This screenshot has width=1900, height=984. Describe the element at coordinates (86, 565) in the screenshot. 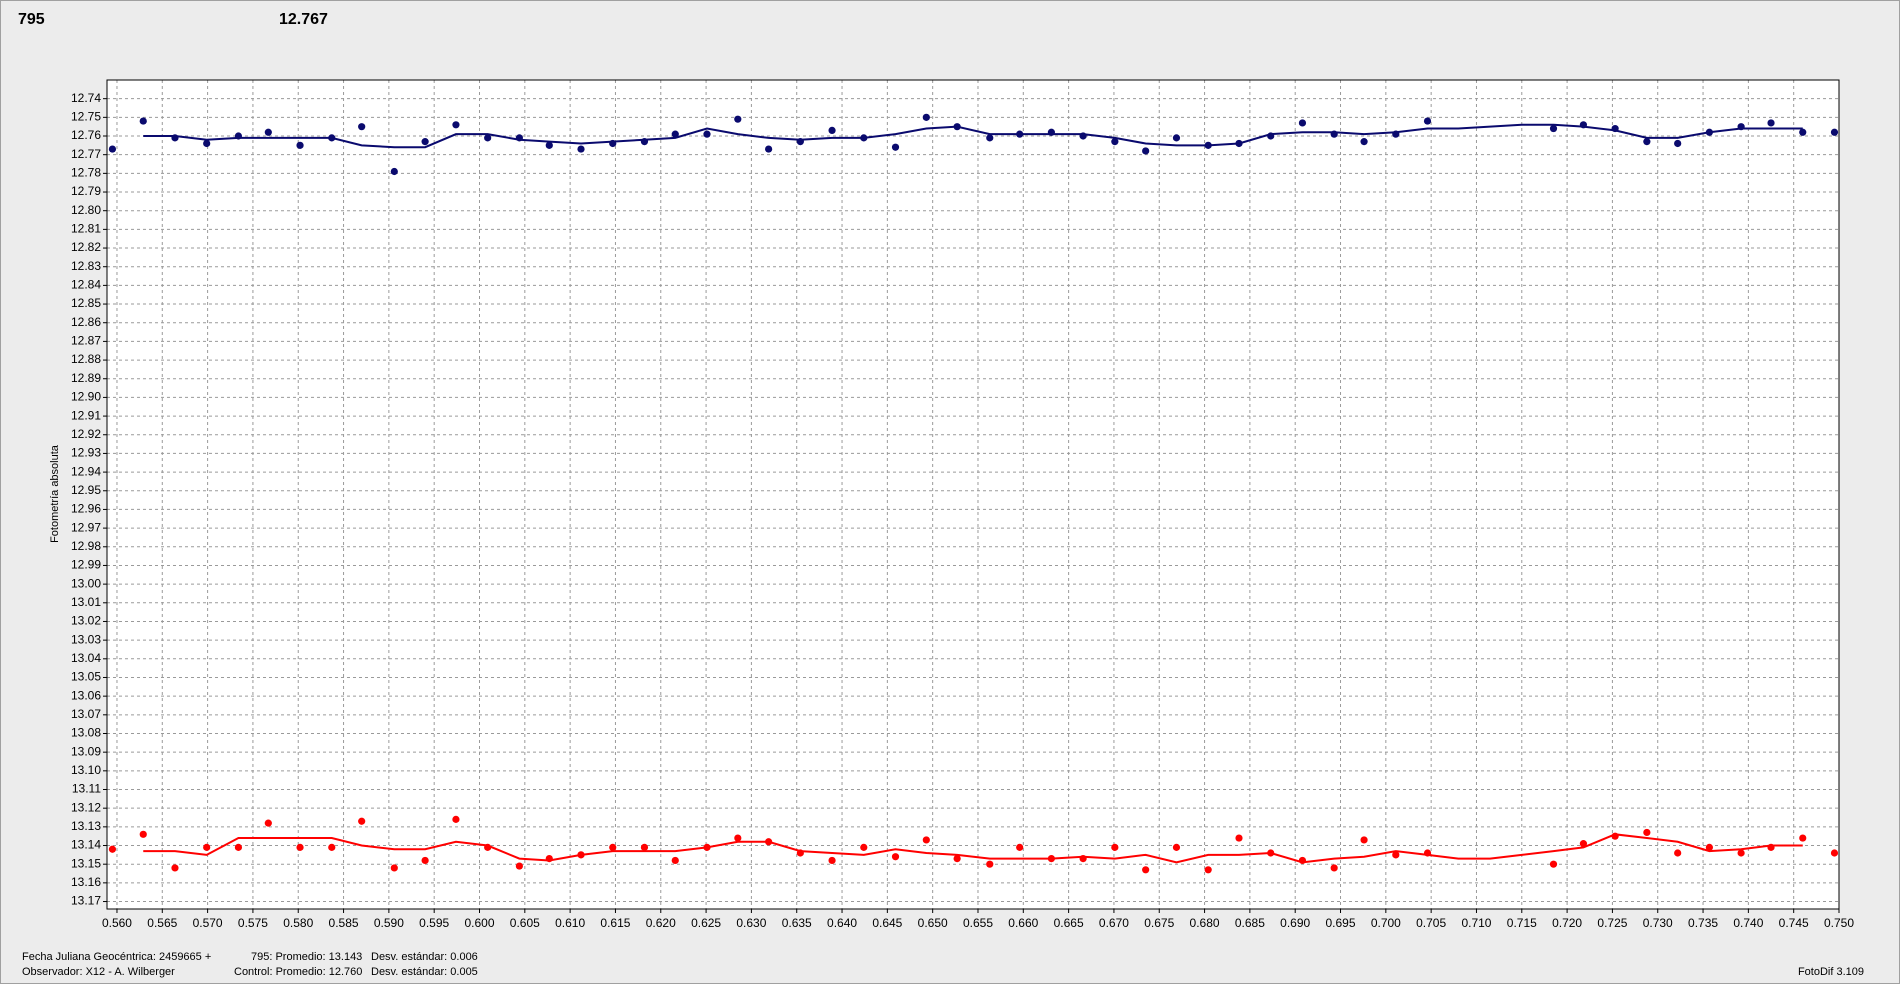

I see `y-tick-label: 12.99` at that location.